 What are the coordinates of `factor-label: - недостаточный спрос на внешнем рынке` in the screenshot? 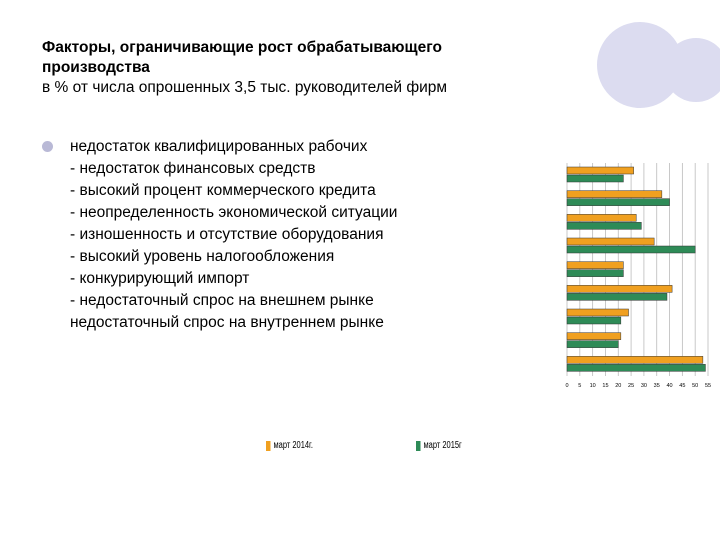 It's located at (222, 300).